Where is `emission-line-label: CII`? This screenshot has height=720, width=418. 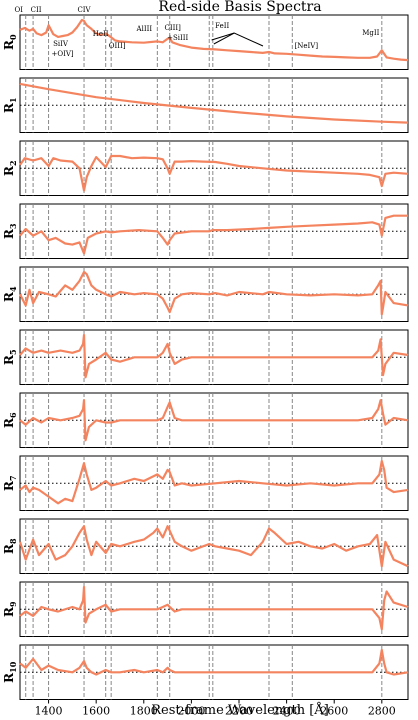
emission-line-label: CII is located at coordinates (36, 10).